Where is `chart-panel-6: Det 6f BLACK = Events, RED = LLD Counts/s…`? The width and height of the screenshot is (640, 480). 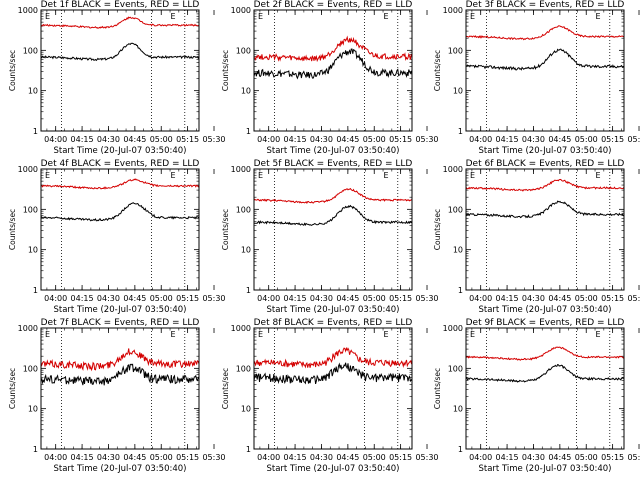
chart-panel-6: Det 6f BLACK = Events, RED = LLD Counts/s… is located at coordinates (536, 237).